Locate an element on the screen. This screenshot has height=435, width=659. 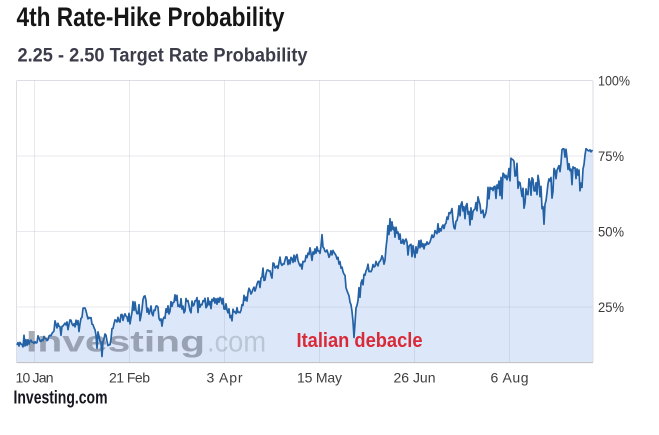
svg-text: 50% is located at coordinates (611, 232).